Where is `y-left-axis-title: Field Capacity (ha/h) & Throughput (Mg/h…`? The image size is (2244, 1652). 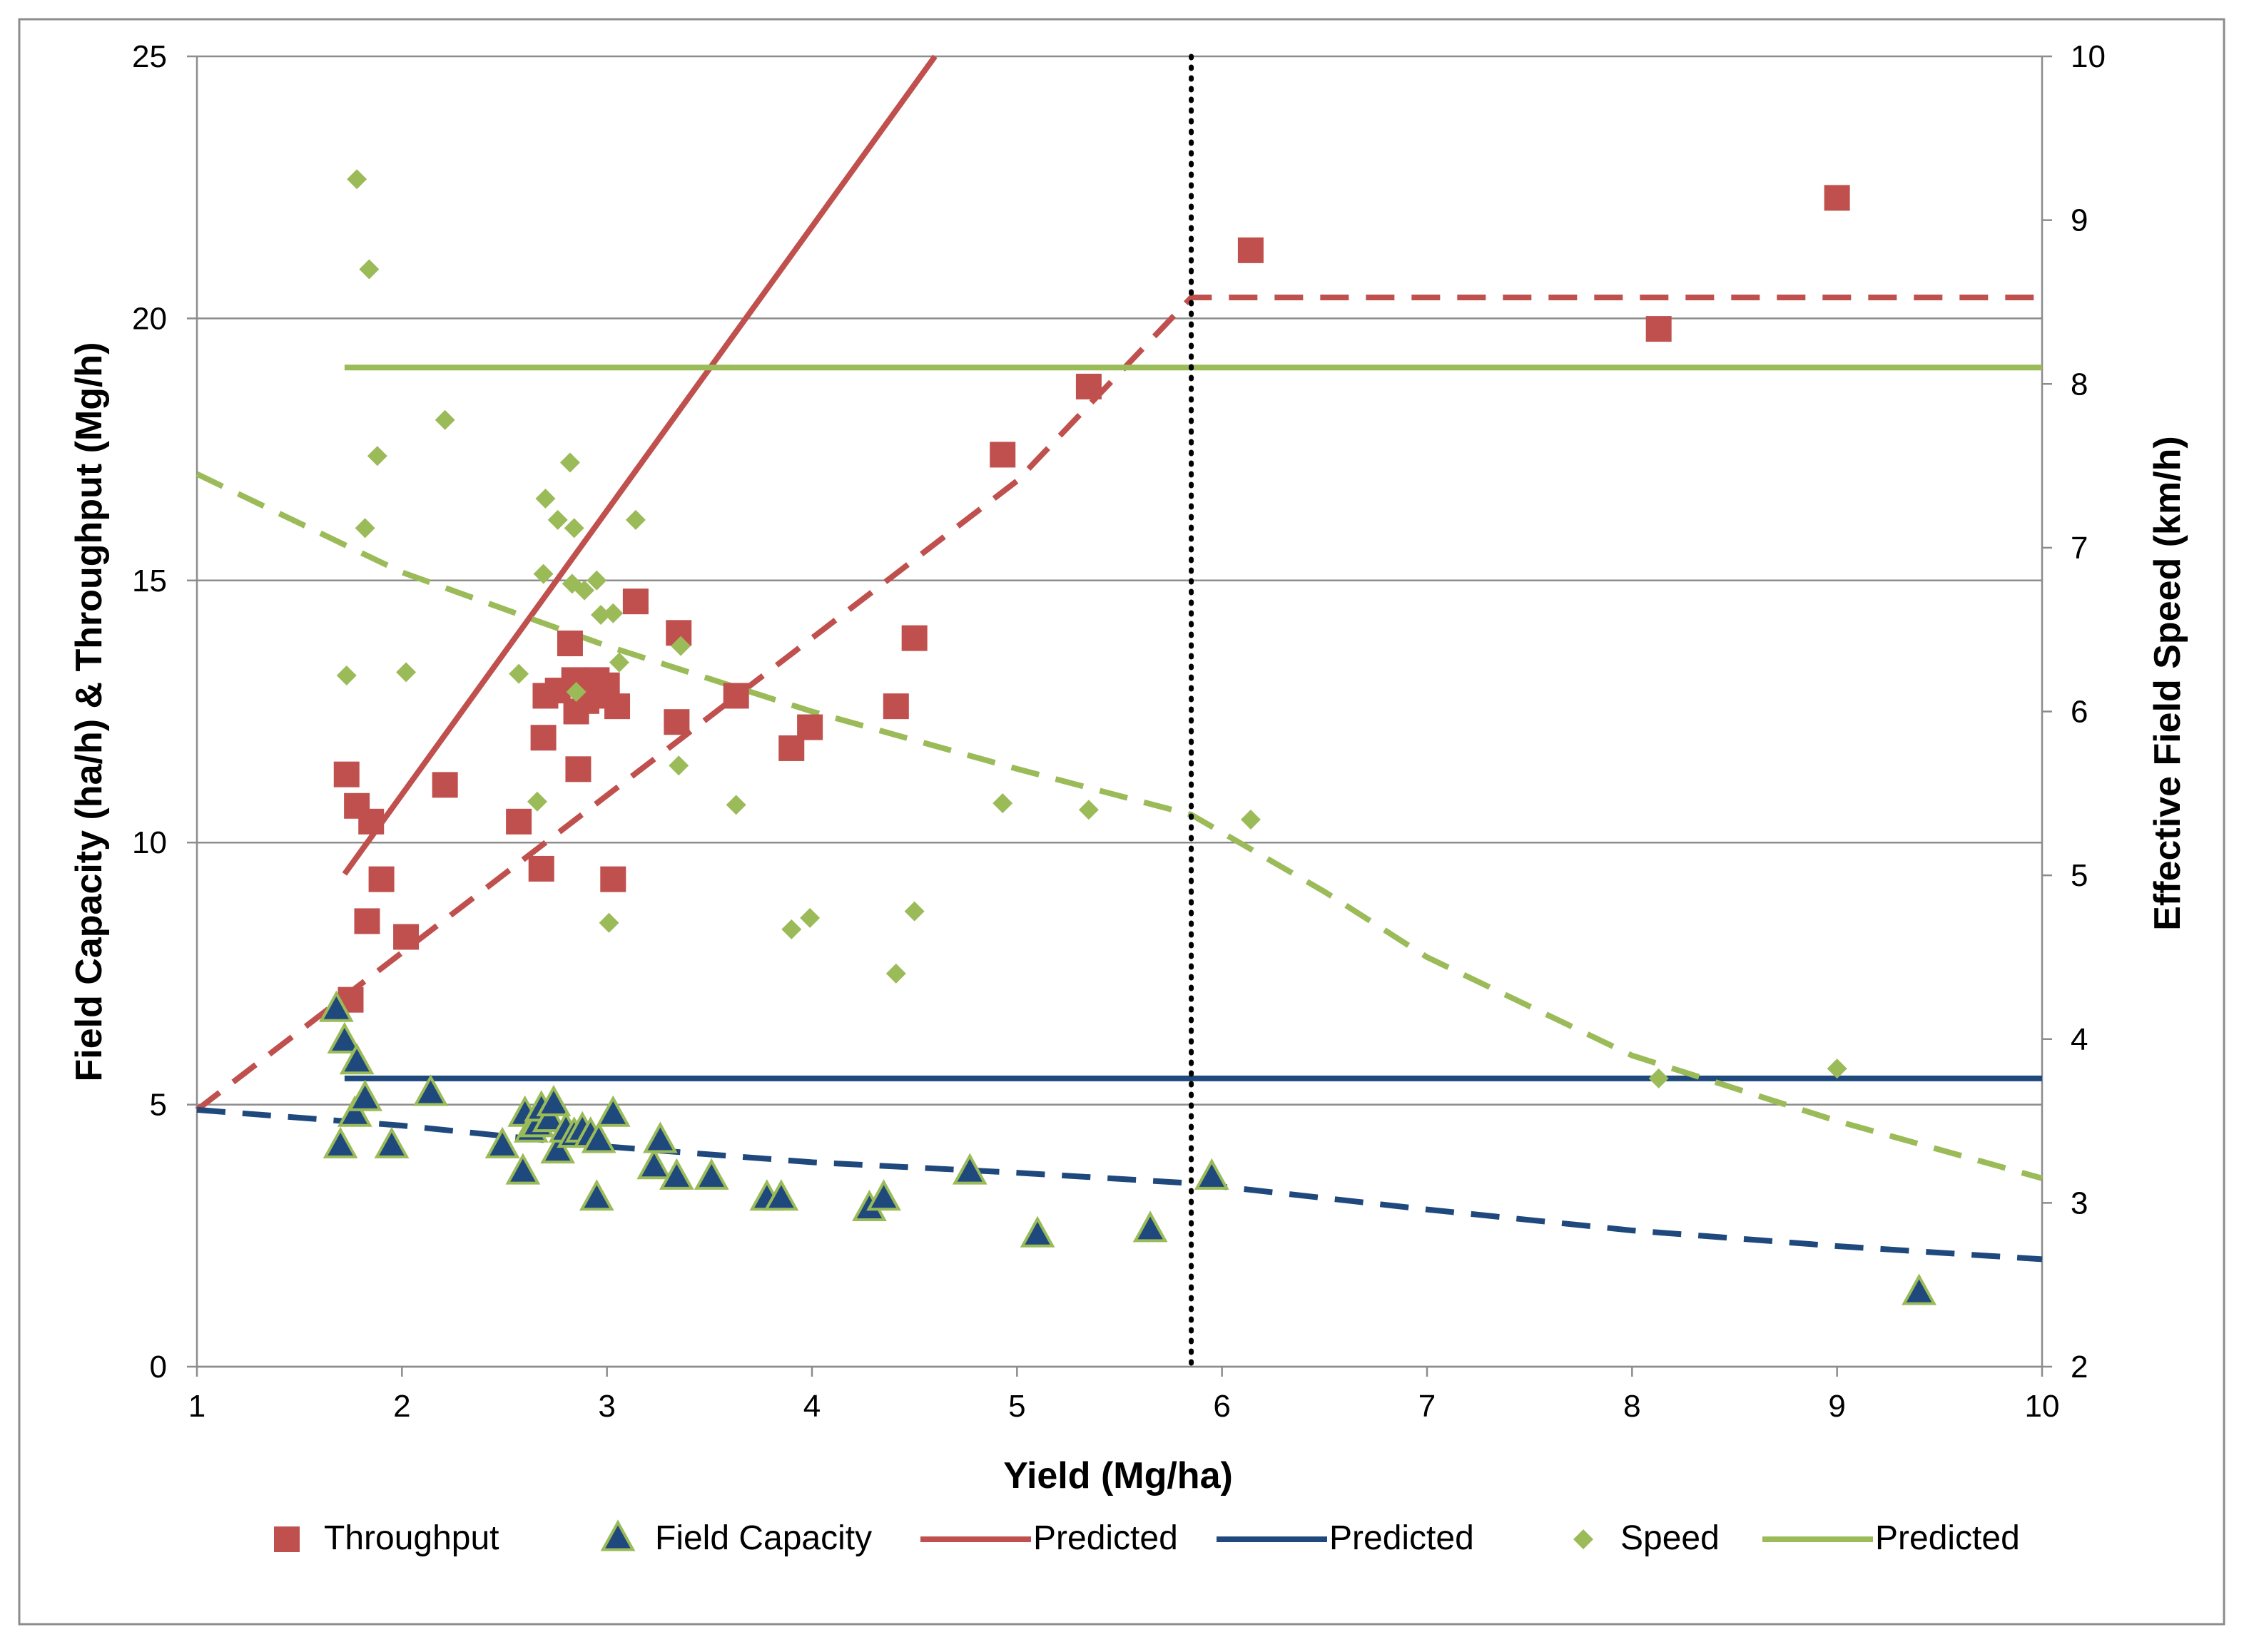 y-left-axis-title: Field Capacity (ha/h) & Throughput (Mg/h… is located at coordinates (89, 711).